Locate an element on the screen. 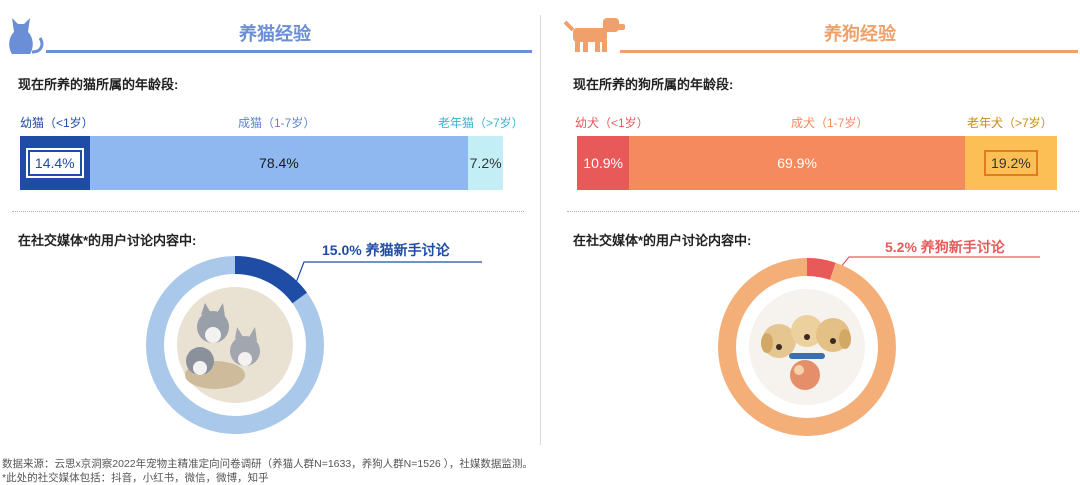  cat-separator is located at coordinates (268, 211).